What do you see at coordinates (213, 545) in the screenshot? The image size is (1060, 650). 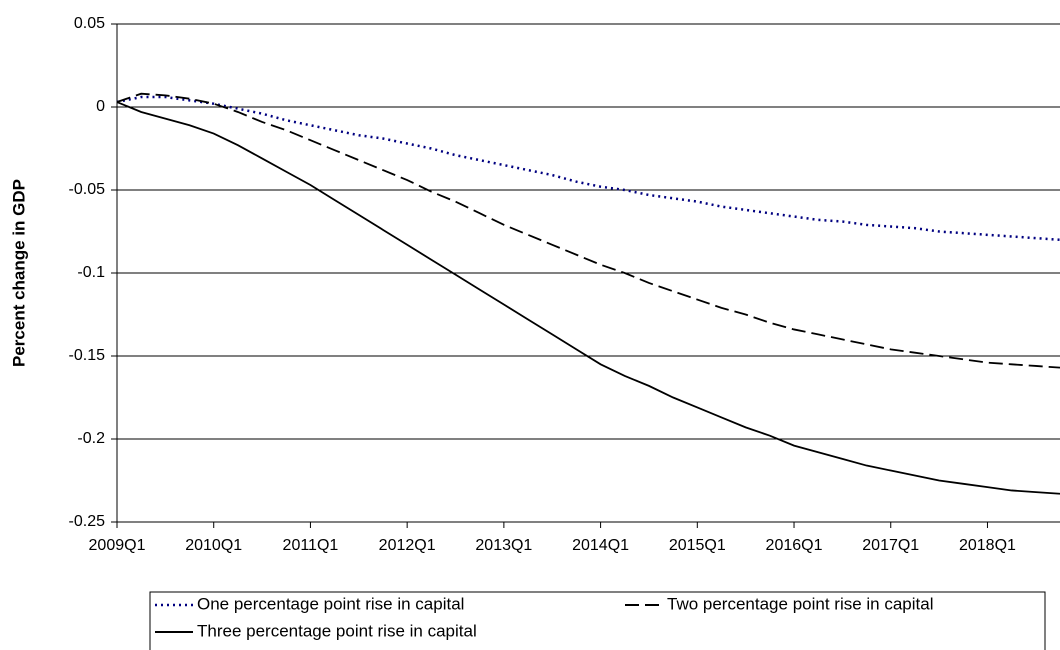 I see `x-tick-label: 2010Q1` at bounding box center [213, 545].